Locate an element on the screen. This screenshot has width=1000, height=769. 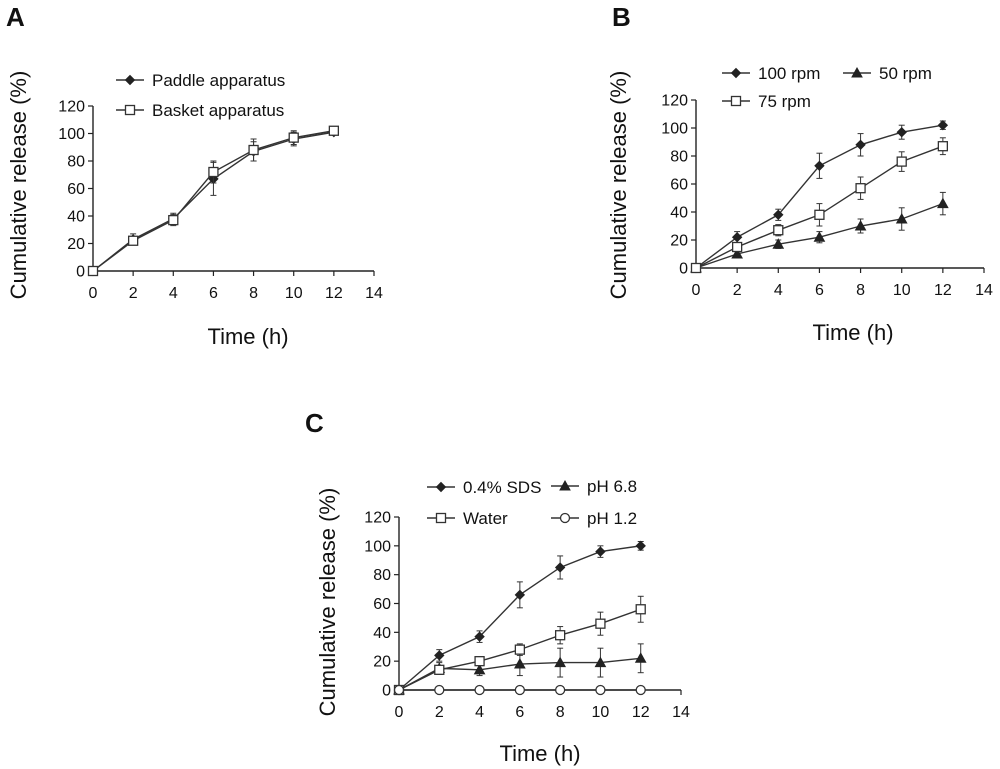
legend-label: 100 rpm is located at coordinates (789, 73).